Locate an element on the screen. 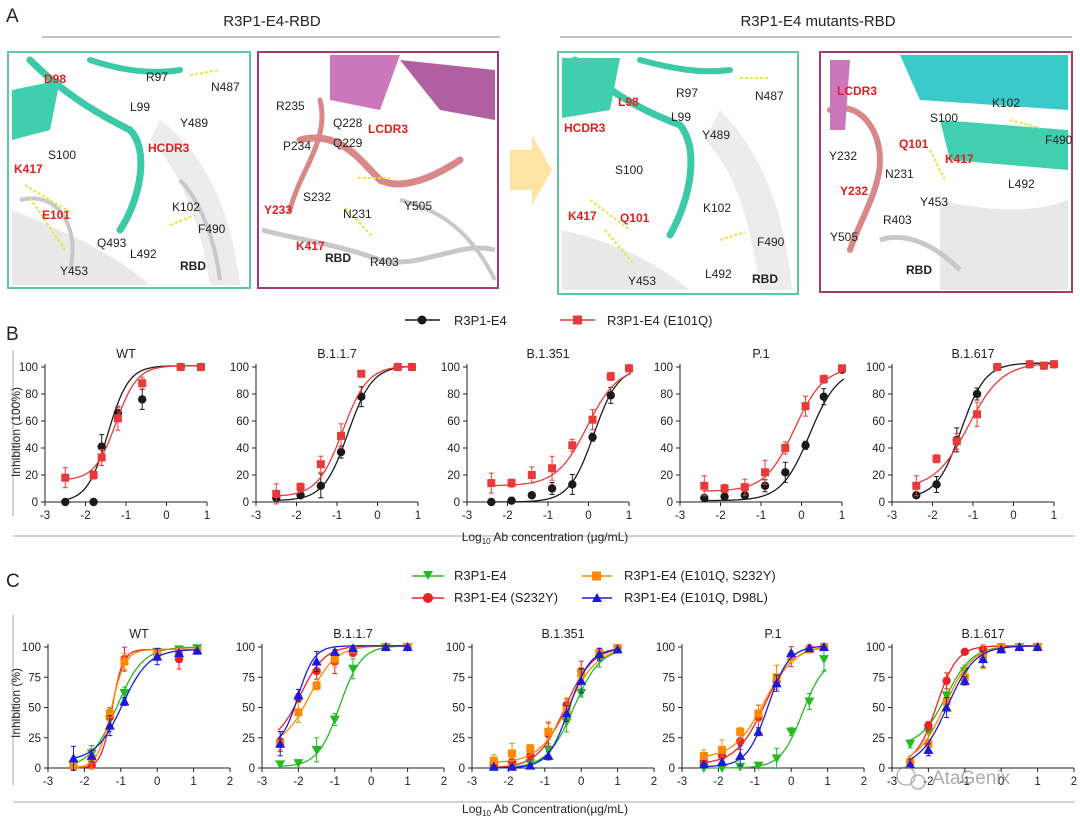  box1-residue-label: RBD is located at coordinates (193, 266).